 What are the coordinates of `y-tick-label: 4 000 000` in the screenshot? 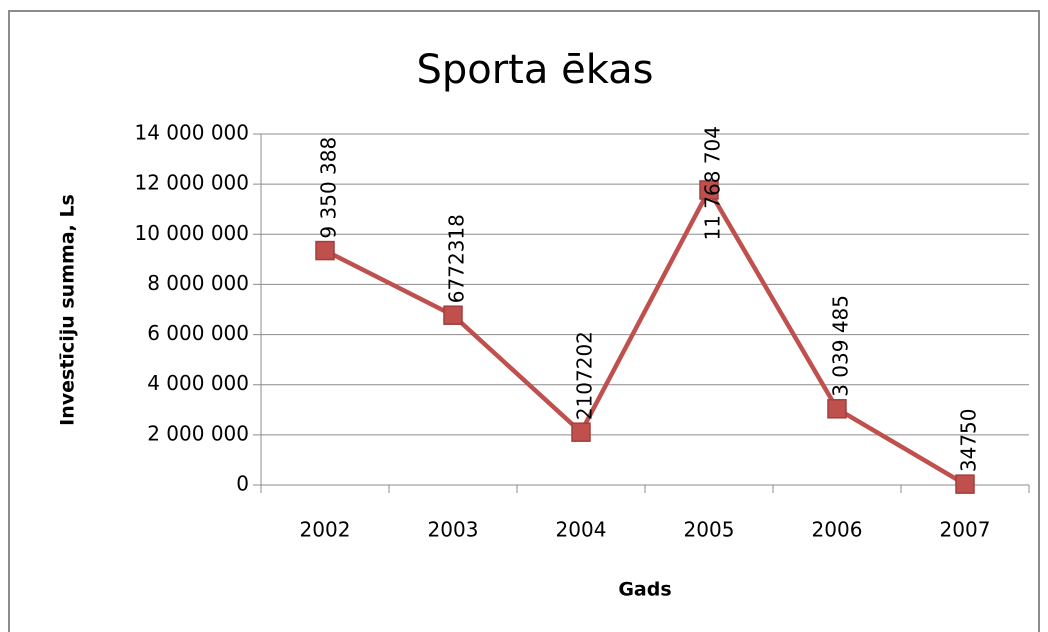 It's located at (198, 383).